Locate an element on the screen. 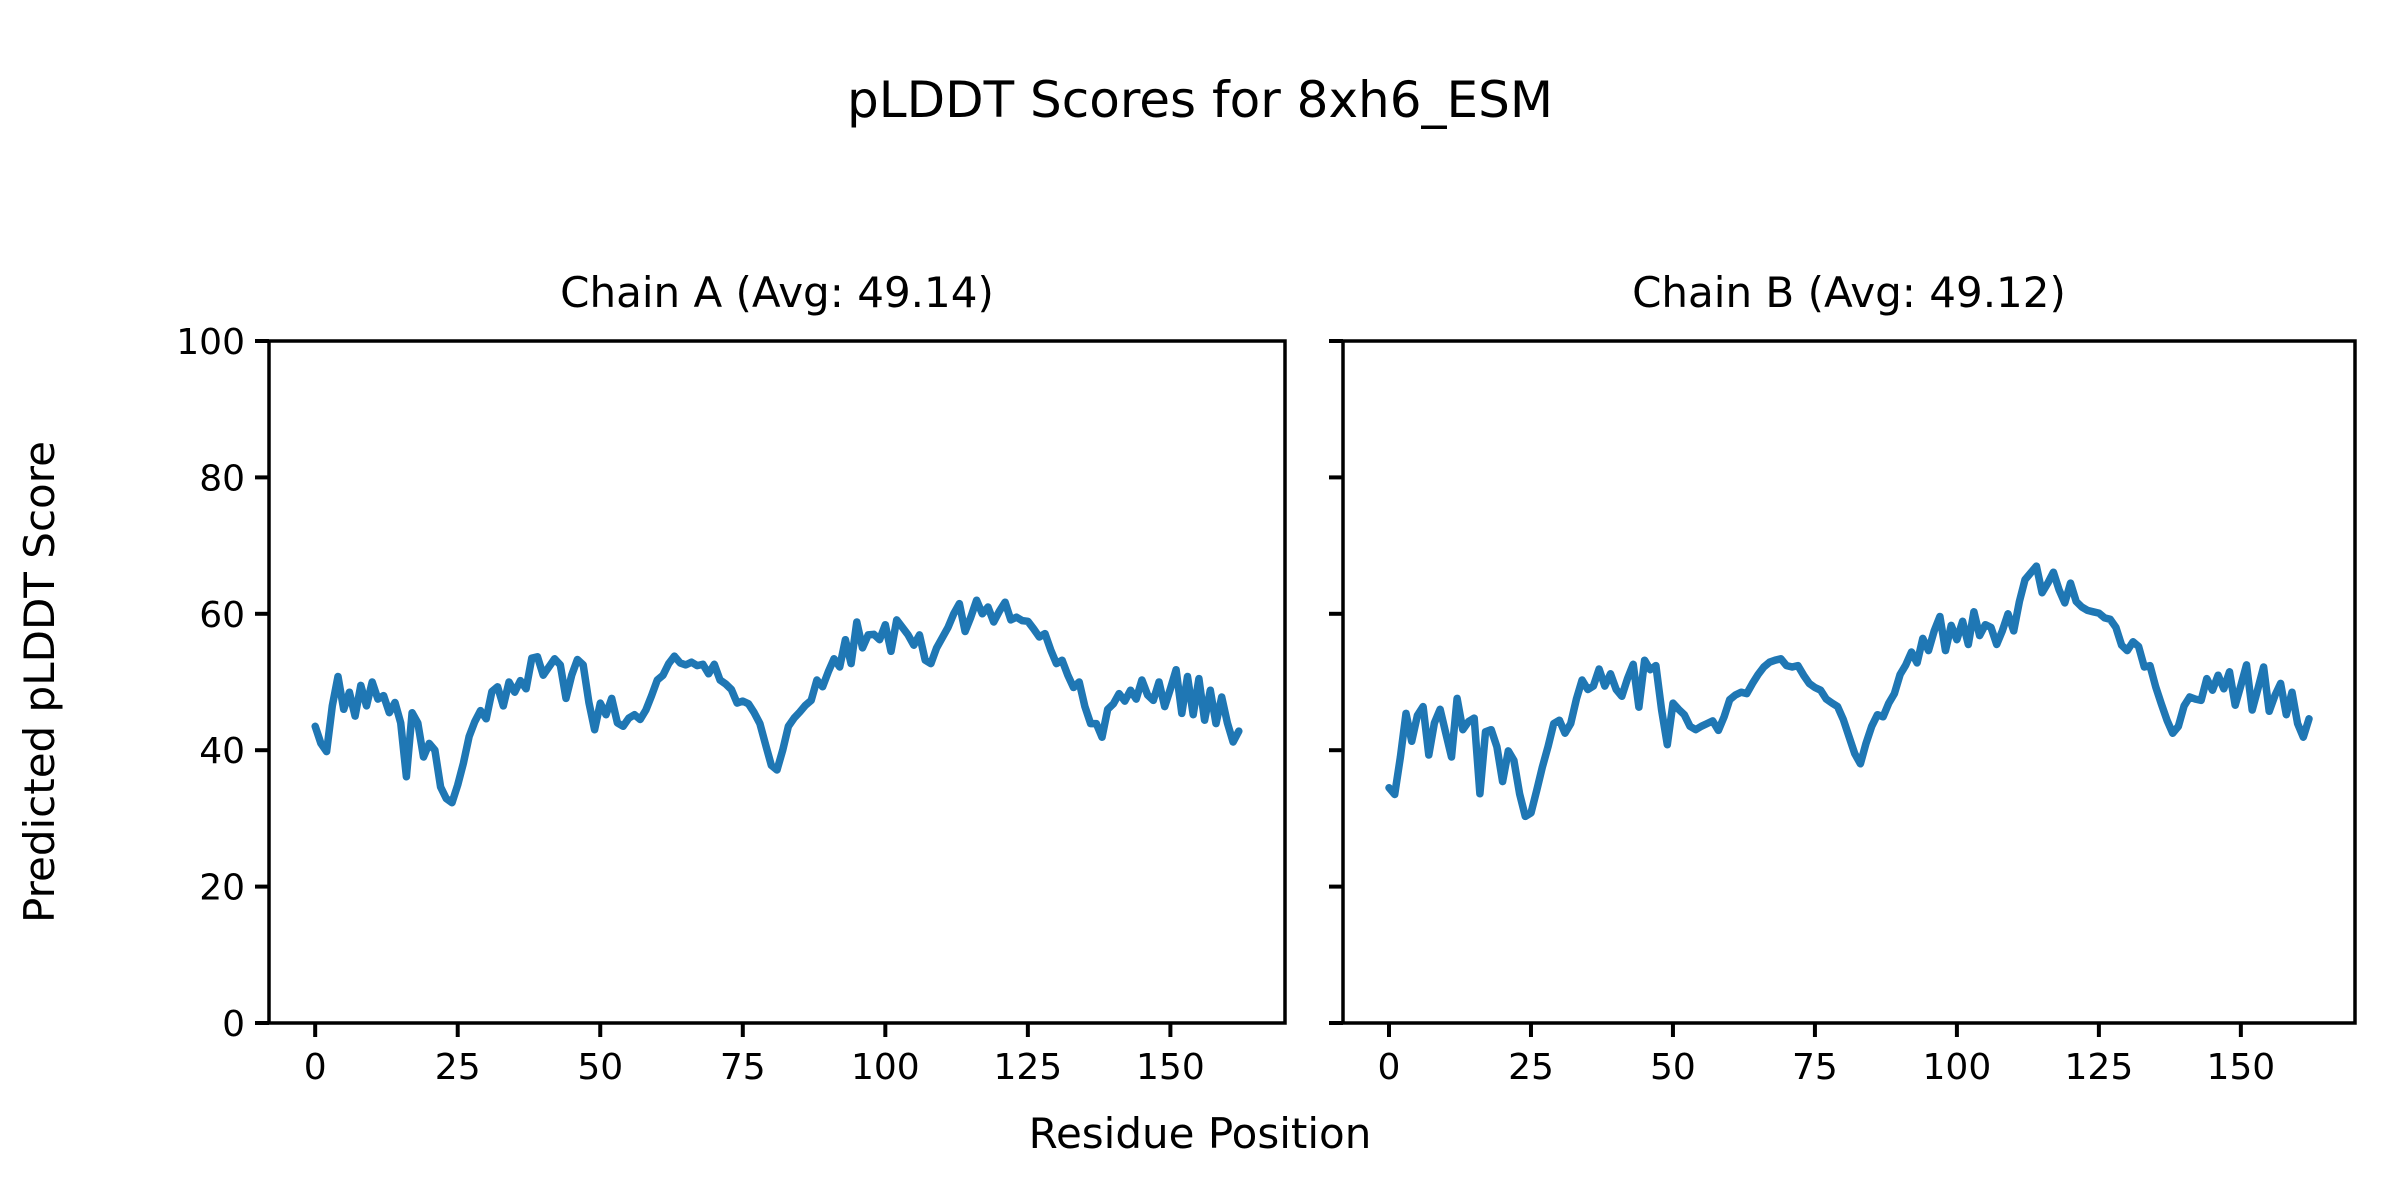 This screenshot has width=2400, height=1200. y-axis-label: Predicted pLDDT Score is located at coordinates (39, 682).